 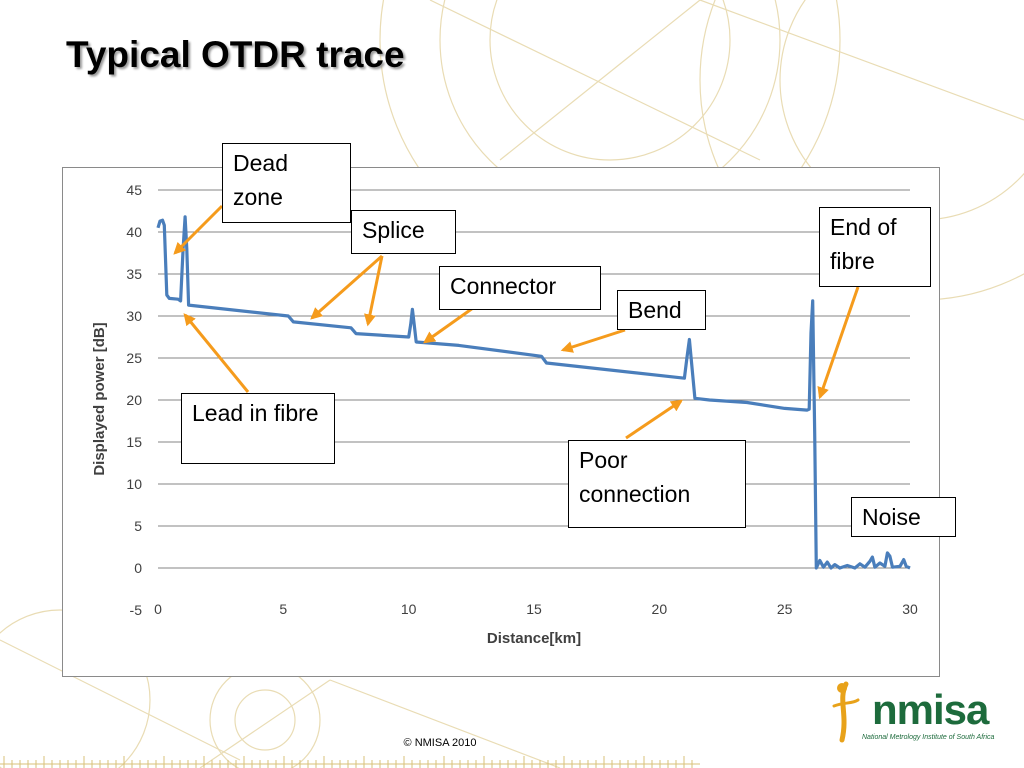 What do you see at coordinates (660, 609) in the screenshot?
I see `x-tick-label: 20` at bounding box center [660, 609].